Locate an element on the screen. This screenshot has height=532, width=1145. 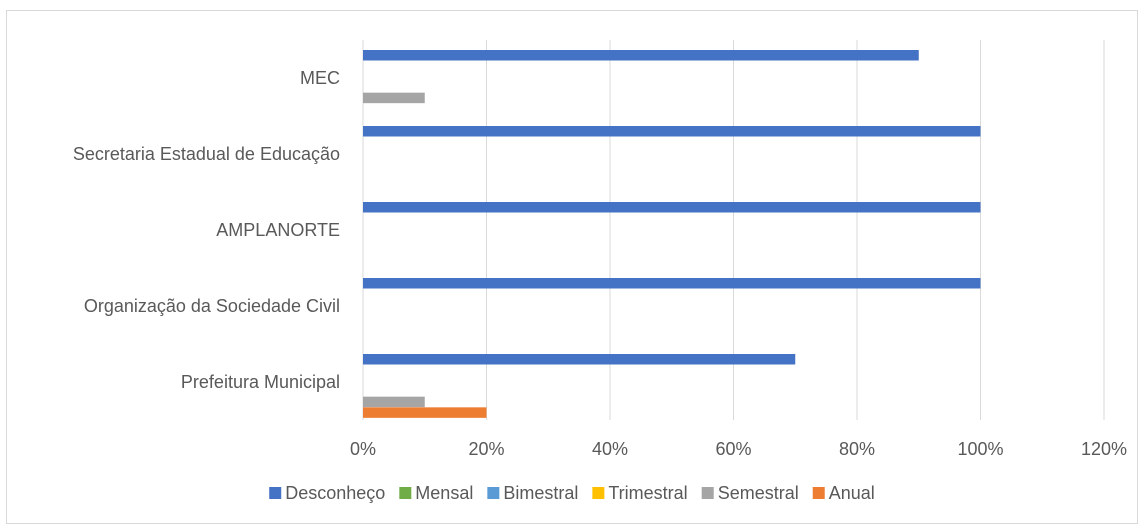
category-label: MEC is located at coordinates (320, 78).